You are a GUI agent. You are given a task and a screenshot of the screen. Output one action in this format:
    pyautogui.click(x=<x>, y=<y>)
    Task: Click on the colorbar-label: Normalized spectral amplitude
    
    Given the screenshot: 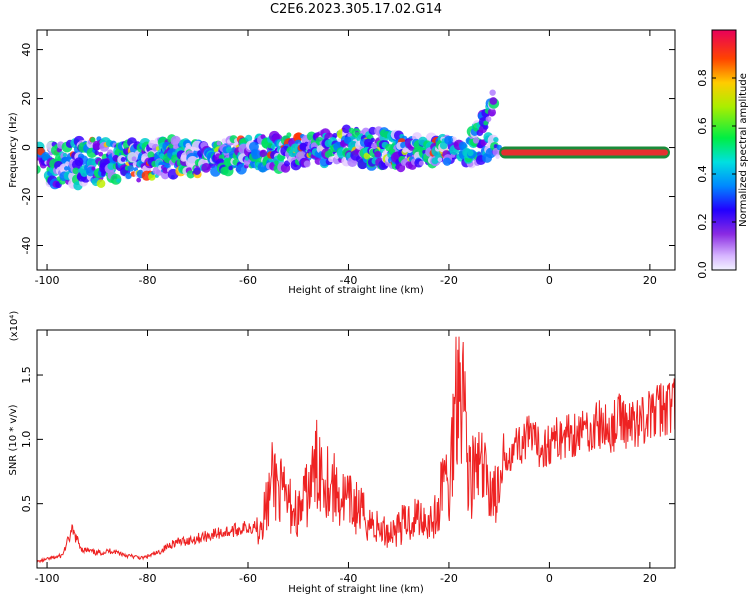 What is the action you would take?
    pyautogui.click(x=743, y=150)
    